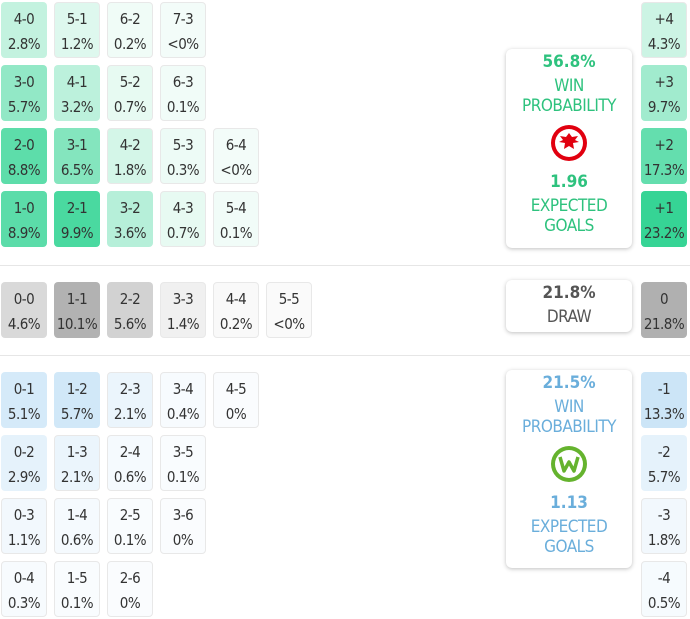  What do you see at coordinates (130, 310) in the screenshot?
I see `score-cell: 2-2 5.6%` at bounding box center [130, 310].